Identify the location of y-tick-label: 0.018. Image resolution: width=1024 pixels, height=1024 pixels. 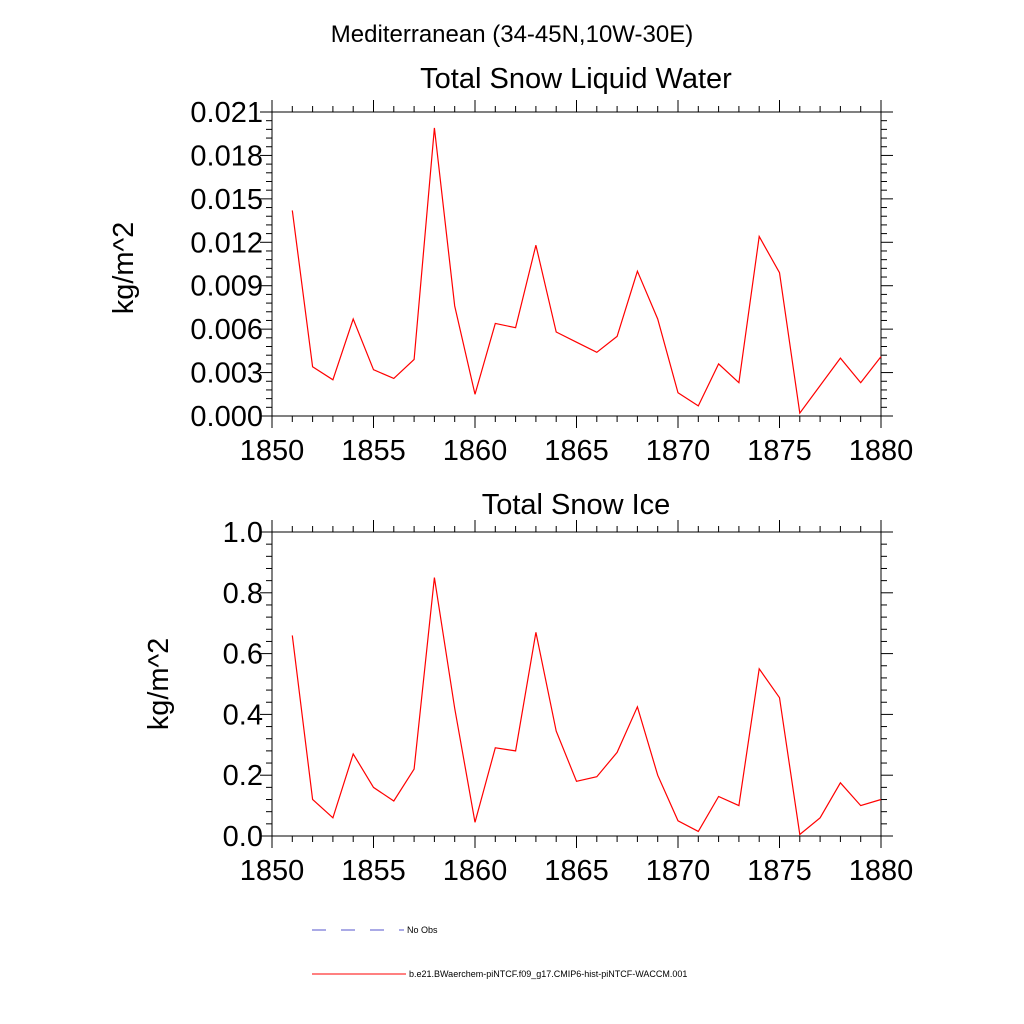
(226, 156).